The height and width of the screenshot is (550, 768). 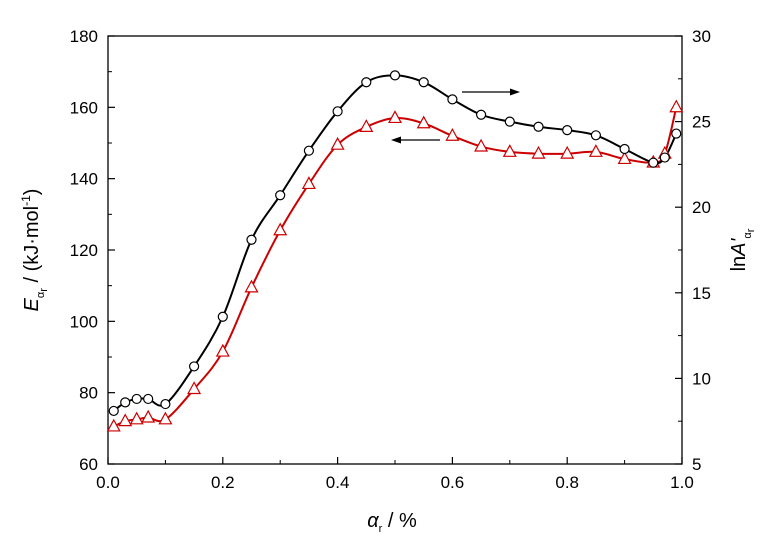 What do you see at coordinates (739, 246) in the screenshot?
I see `y-right-label-symbol: A'` at bounding box center [739, 246].